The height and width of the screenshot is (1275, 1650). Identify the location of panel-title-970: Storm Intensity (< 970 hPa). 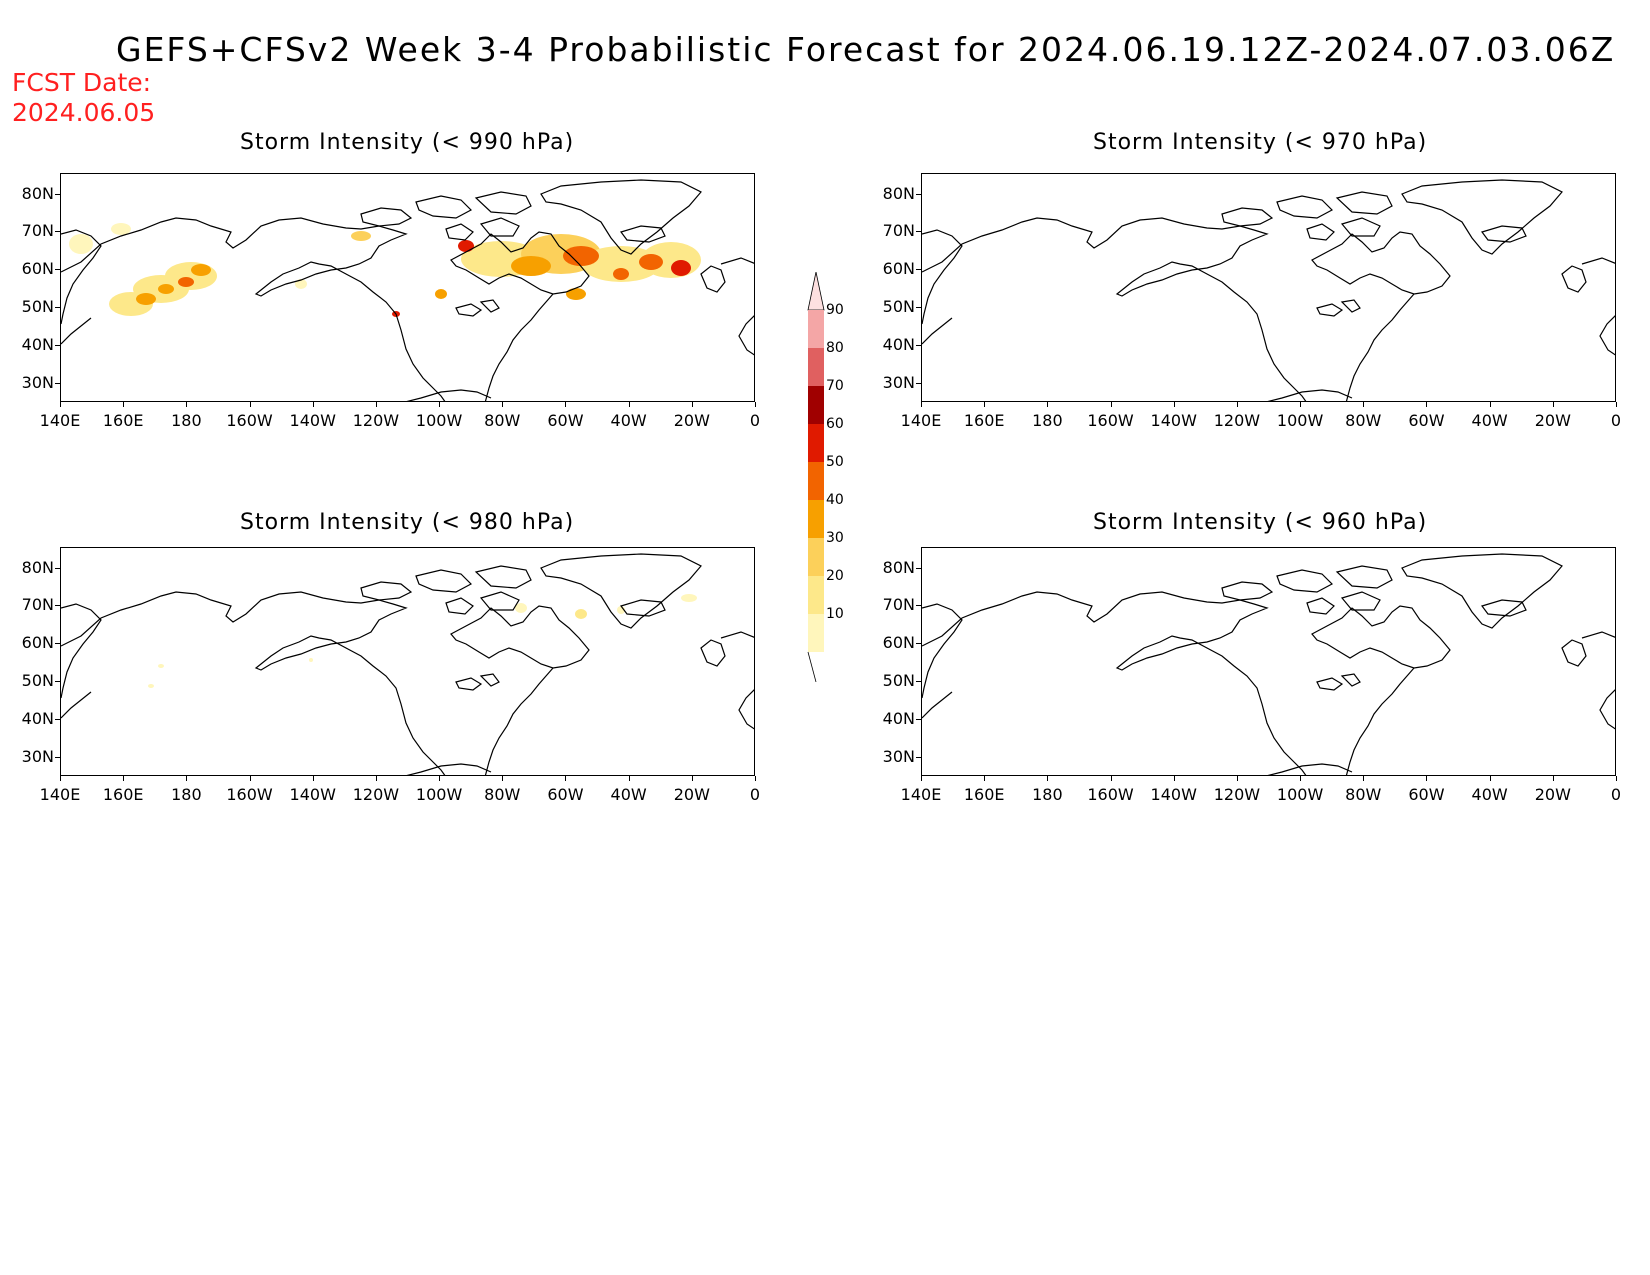
(1260, 142).